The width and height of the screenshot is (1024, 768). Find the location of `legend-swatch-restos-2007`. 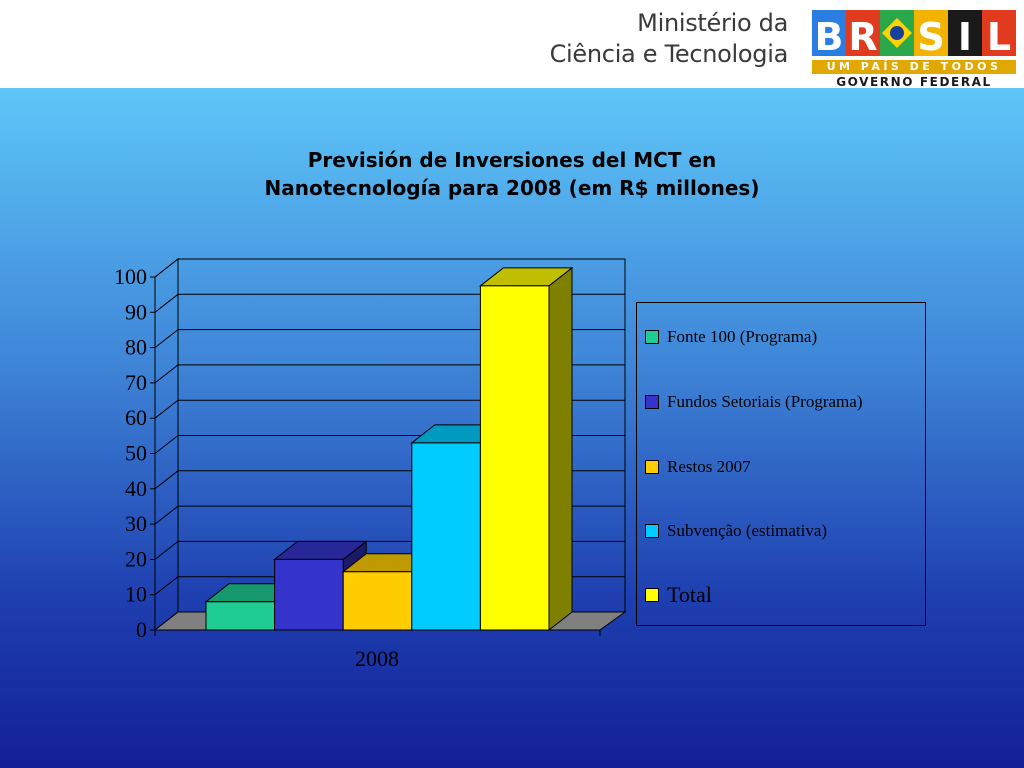

legend-swatch-restos-2007 is located at coordinates (652, 467).